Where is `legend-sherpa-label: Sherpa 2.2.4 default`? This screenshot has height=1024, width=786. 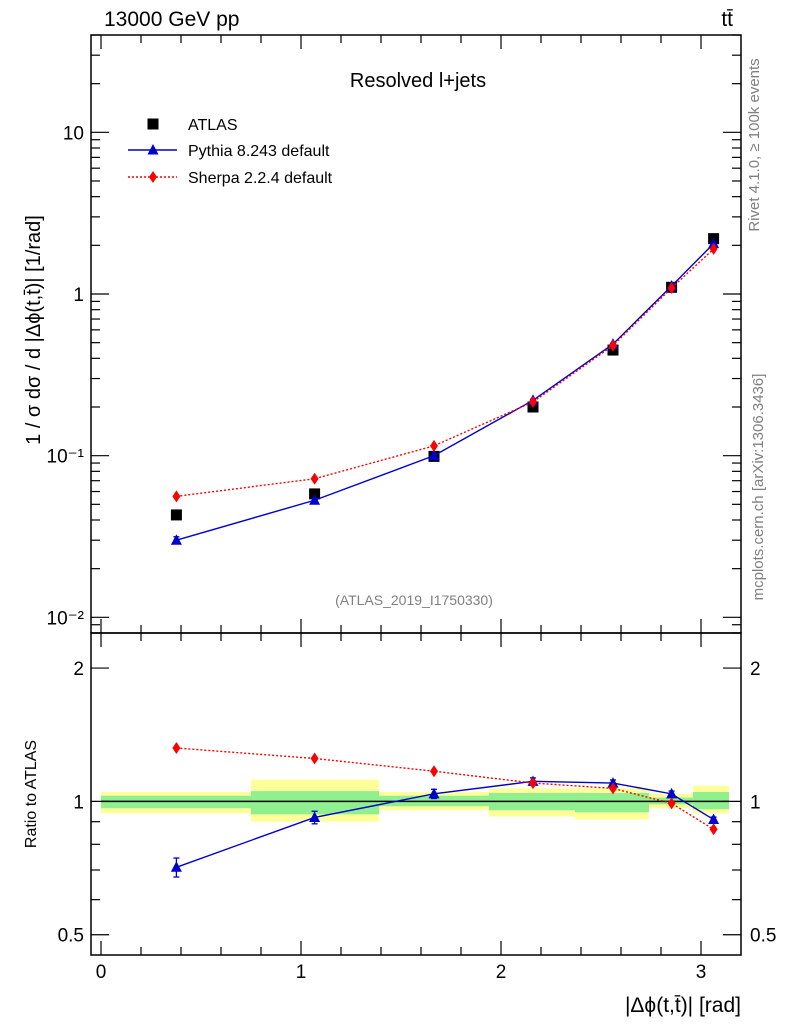 legend-sherpa-label: Sherpa 2.2.4 default is located at coordinates (260, 178).